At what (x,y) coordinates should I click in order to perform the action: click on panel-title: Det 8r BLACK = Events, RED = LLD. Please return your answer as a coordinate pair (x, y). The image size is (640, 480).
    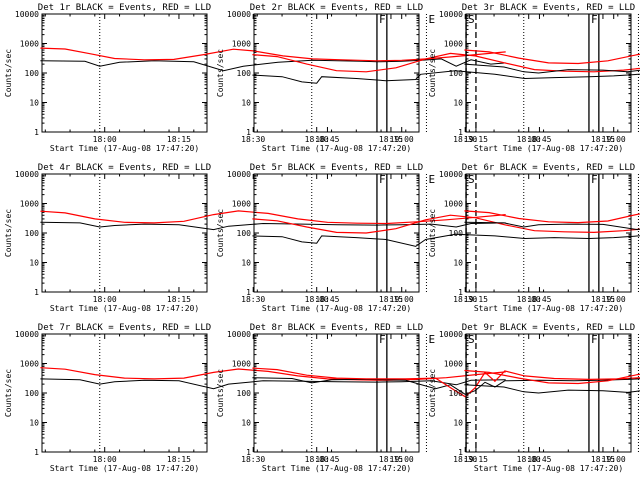
    Looking at the image, I should click on (336, 328).